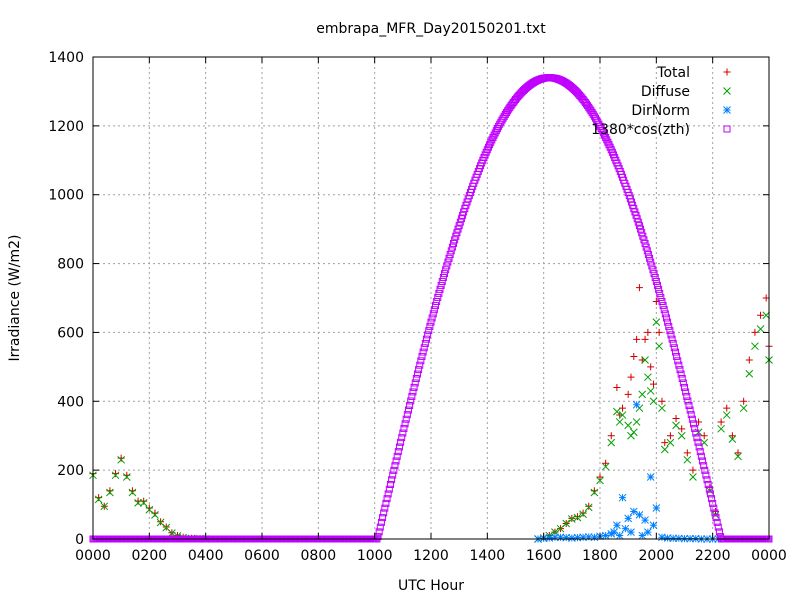 This screenshot has height=605, width=800. I want to click on y-tick-label: 1200, so click(66, 127).